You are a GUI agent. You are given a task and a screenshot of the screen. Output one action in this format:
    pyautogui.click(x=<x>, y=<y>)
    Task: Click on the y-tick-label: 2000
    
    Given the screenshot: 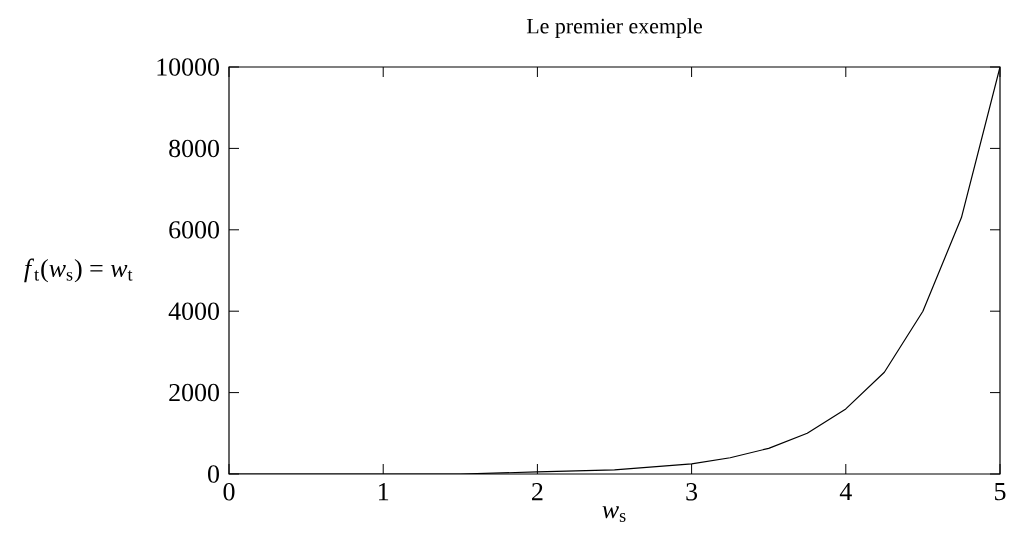 What is the action you would take?
    pyautogui.click(x=194, y=392)
    